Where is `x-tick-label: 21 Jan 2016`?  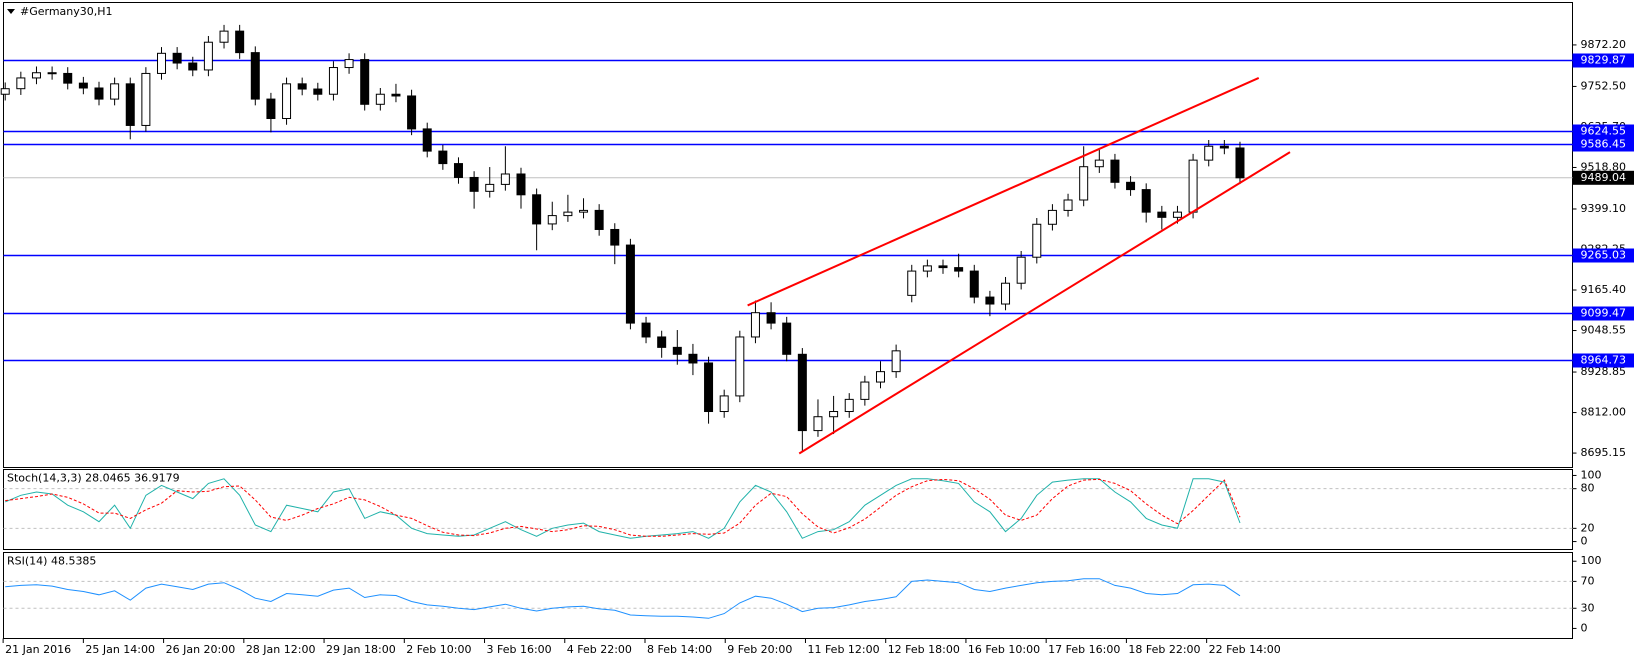 x-tick-label: 21 Jan 2016 is located at coordinates (38, 649).